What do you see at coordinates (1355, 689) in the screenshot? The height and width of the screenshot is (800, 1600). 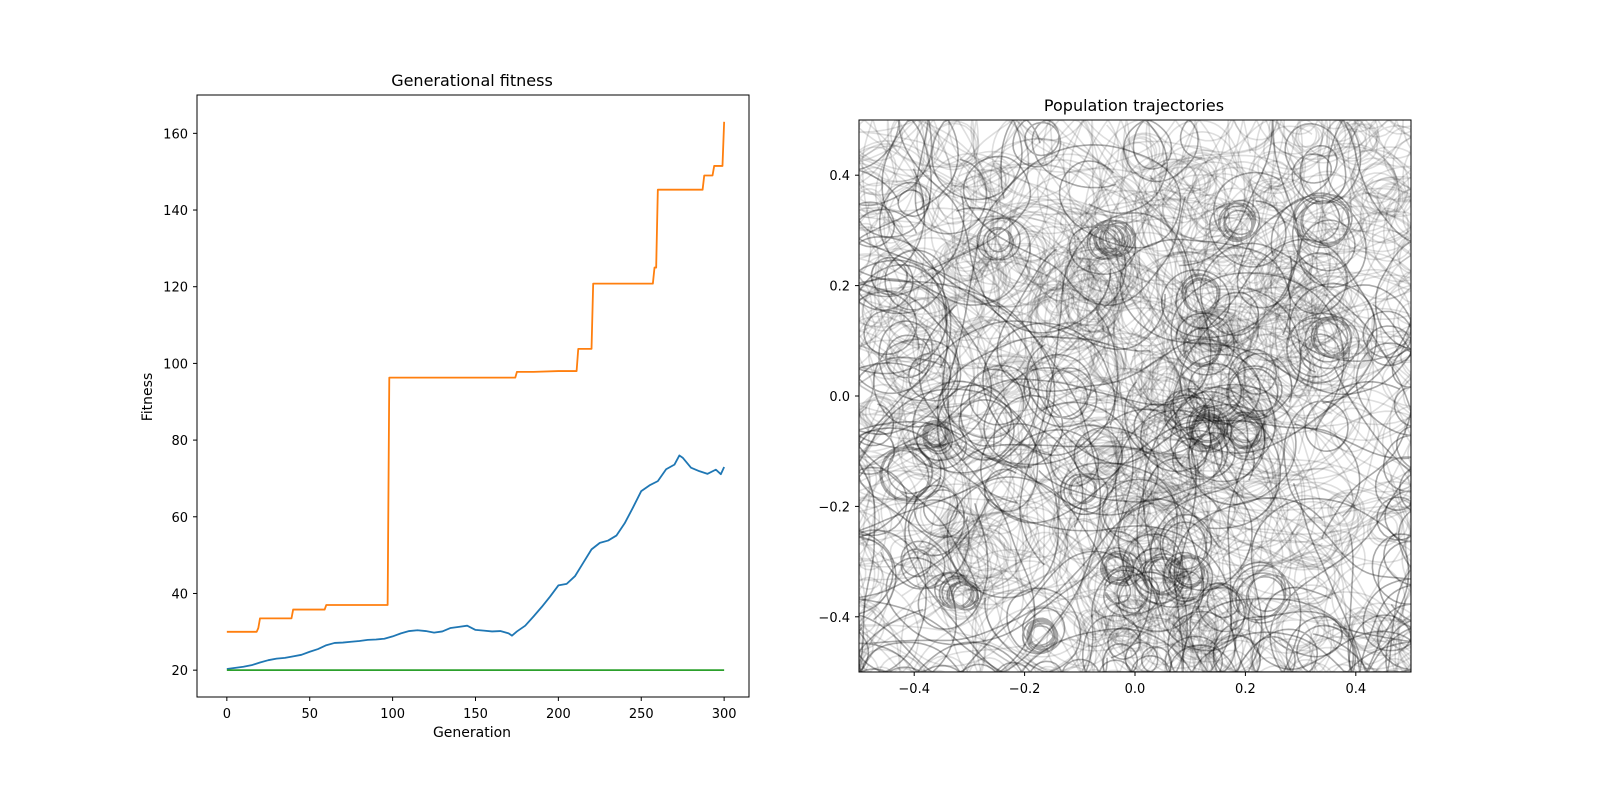 I see `x-tick-label: 0.4` at bounding box center [1355, 689].